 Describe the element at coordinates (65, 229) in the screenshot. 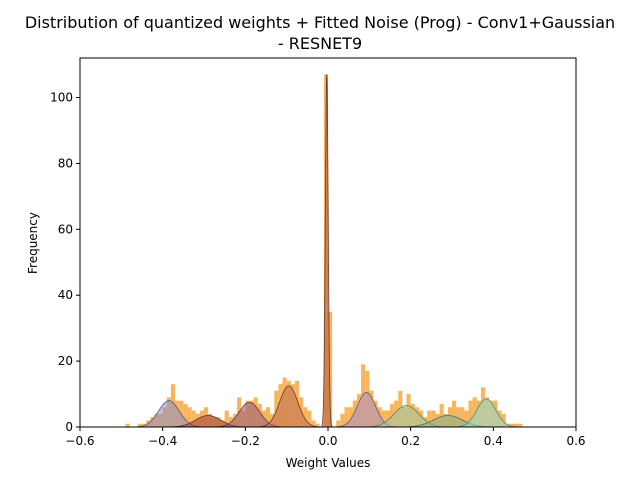

I see `y-tick-label: 60` at that location.